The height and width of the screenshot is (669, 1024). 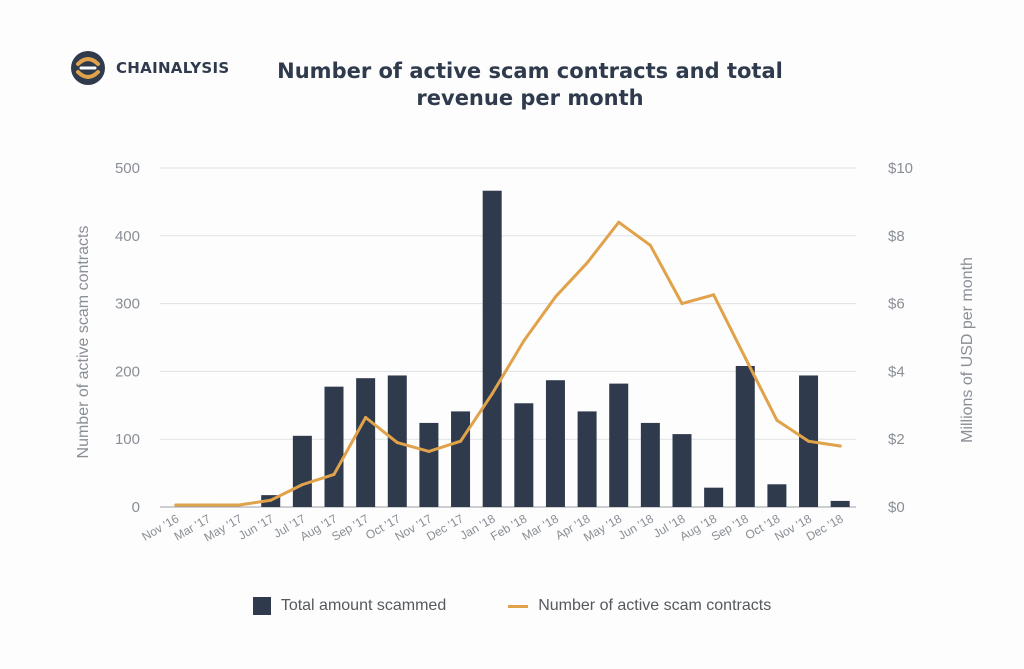 I want to click on left-tick-label: 0, so click(x=136, y=507).